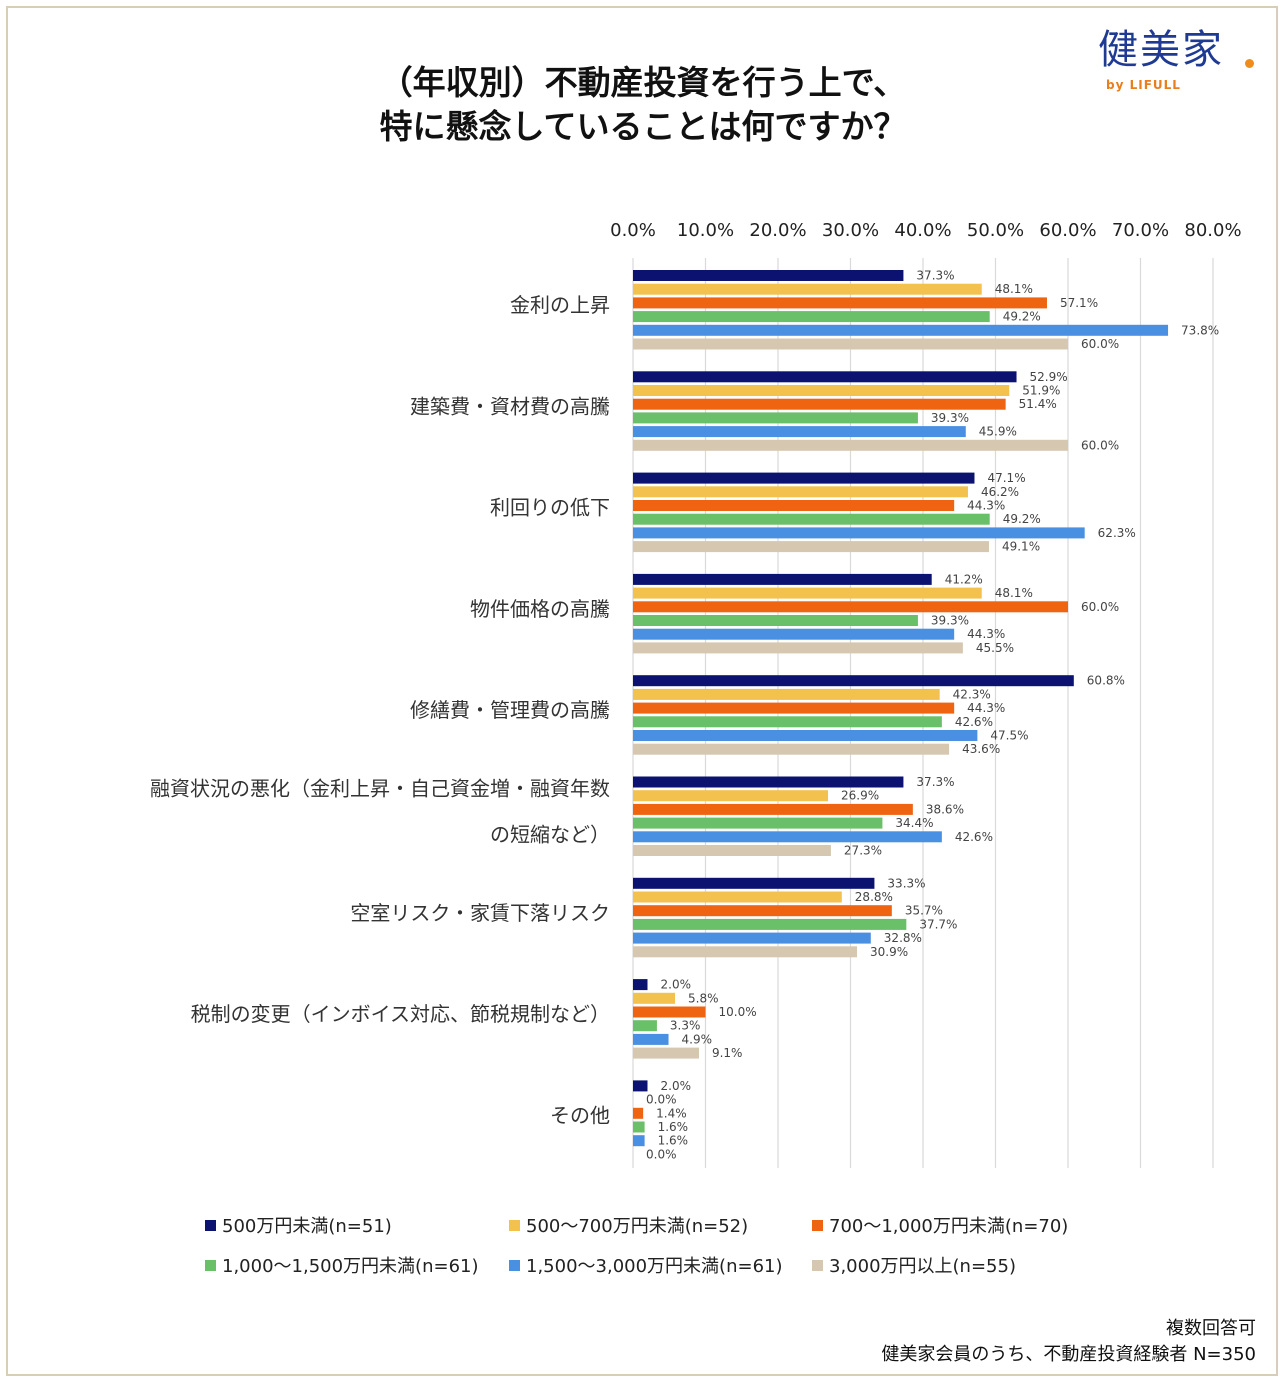 The height and width of the screenshot is (1384, 1286). I want to click on logo-subtext: by LIFULL, so click(1143, 85).